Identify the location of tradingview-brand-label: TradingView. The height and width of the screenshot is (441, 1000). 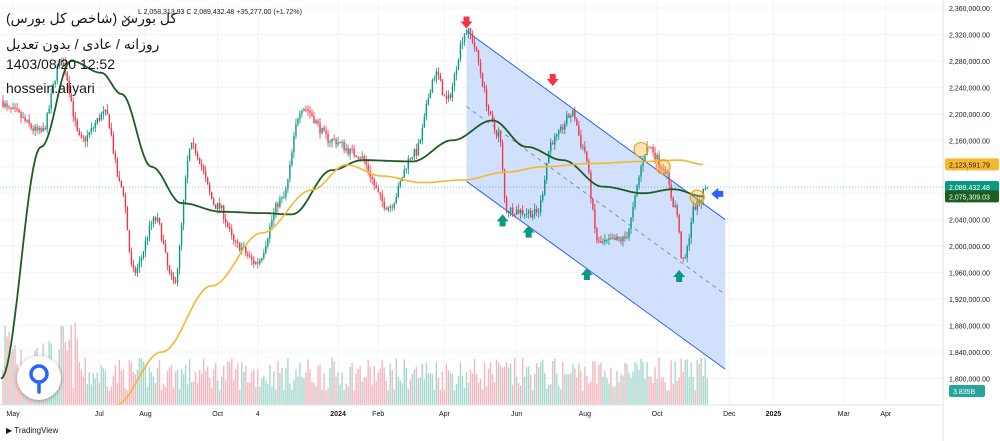
(36, 430).